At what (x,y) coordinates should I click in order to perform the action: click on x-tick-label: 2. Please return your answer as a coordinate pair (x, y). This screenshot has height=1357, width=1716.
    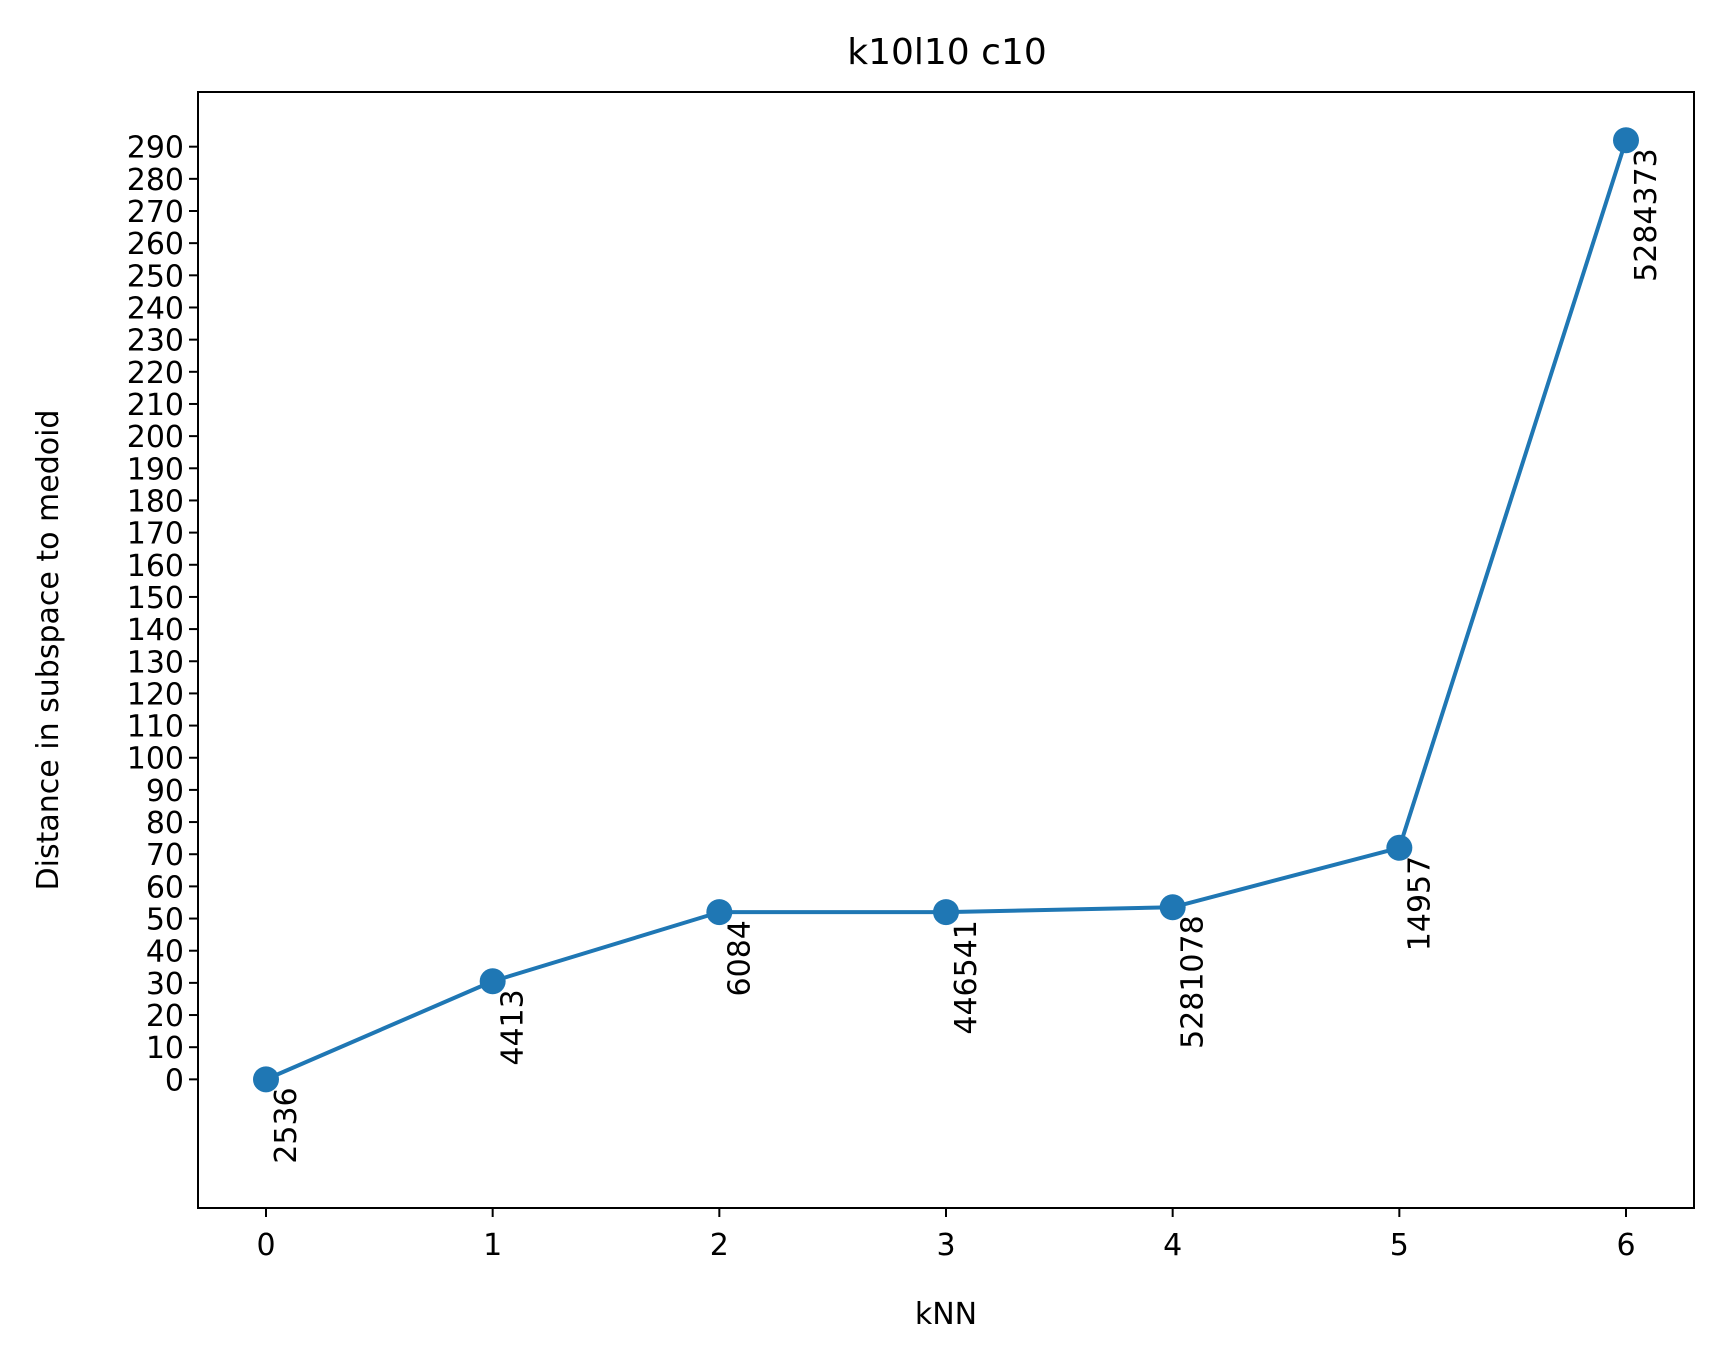
    Looking at the image, I should click on (719, 1245).